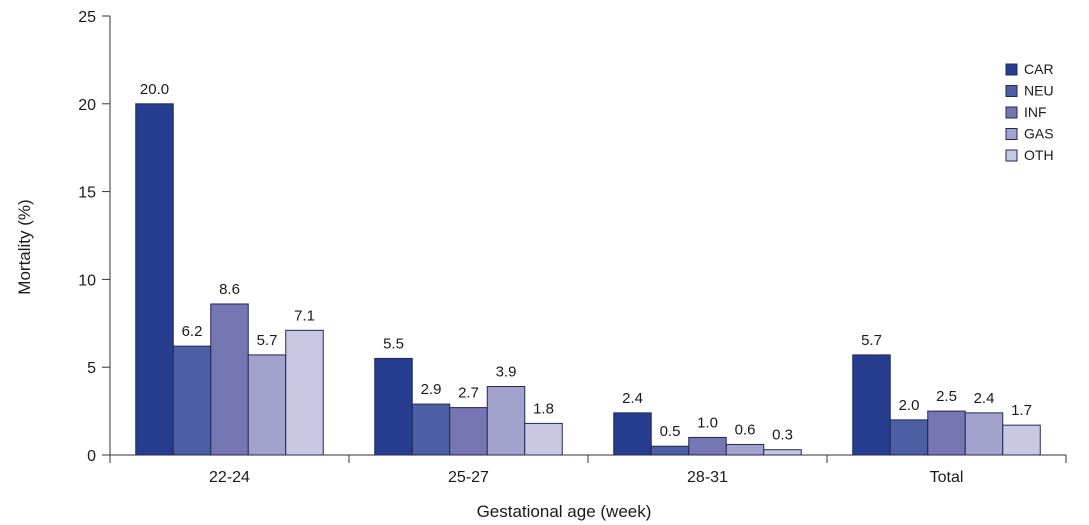 This screenshot has height=525, width=1089. I want to click on legend: CAR NEU INF GAS OTH, so click(1029, 112).